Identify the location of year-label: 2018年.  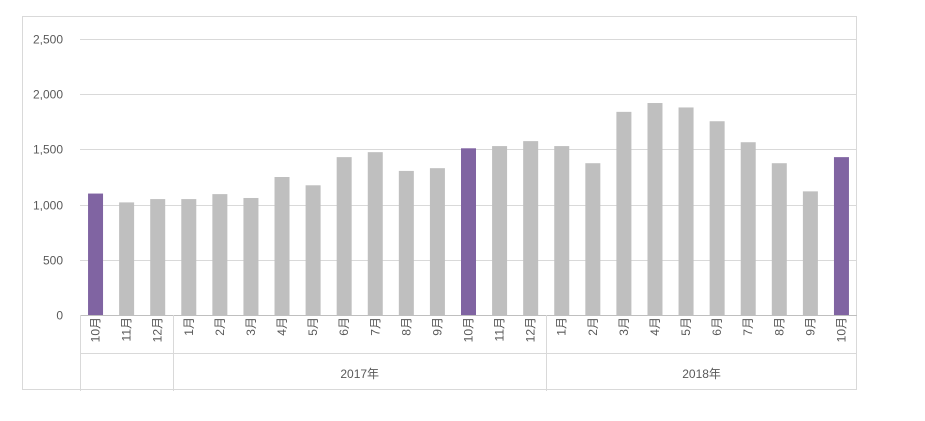
(701, 374).